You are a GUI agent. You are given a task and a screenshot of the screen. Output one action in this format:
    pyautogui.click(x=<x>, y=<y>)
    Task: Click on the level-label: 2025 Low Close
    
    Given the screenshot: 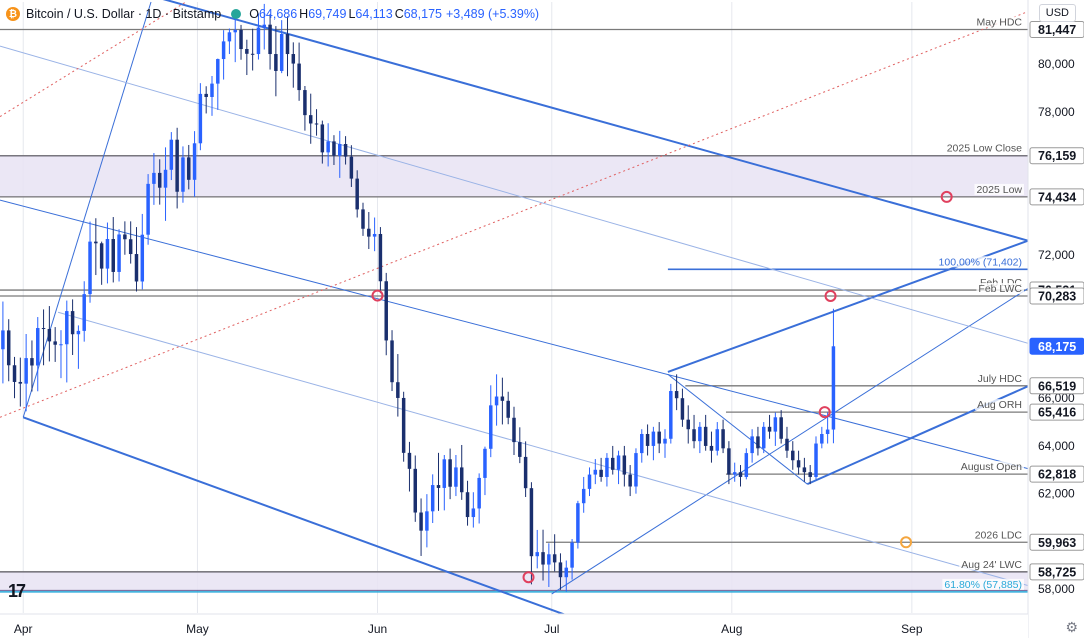 What is the action you would take?
    pyautogui.click(x=984, y=149)
    